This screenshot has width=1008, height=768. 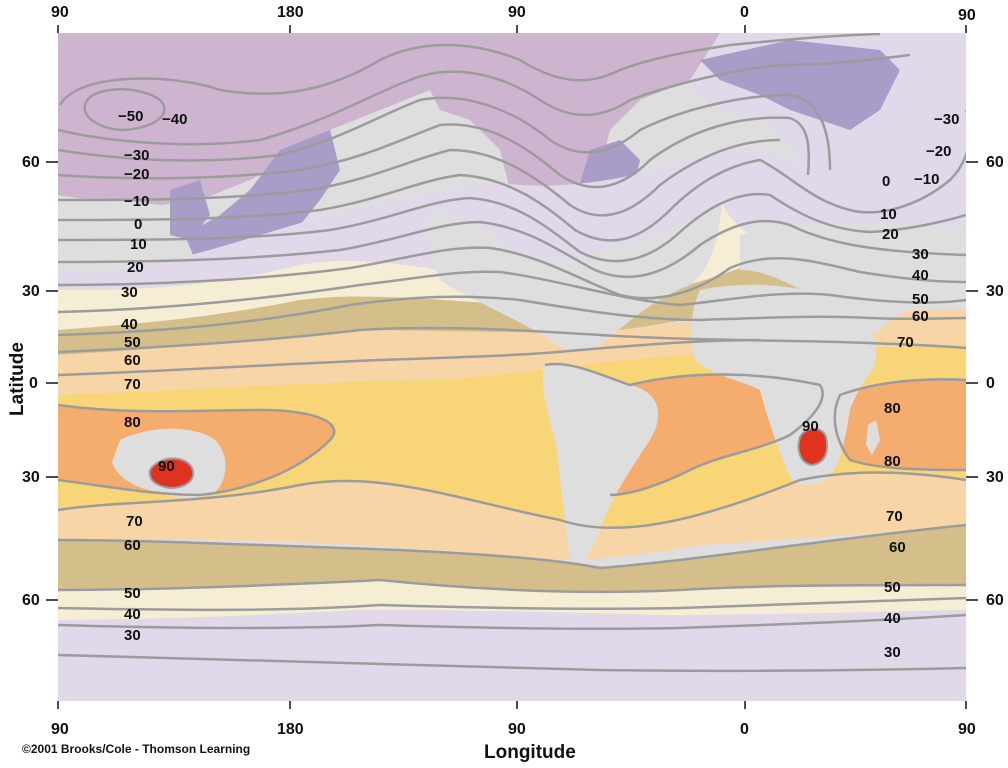 I want to click on land-antarctica, so click(x=512, y=684).